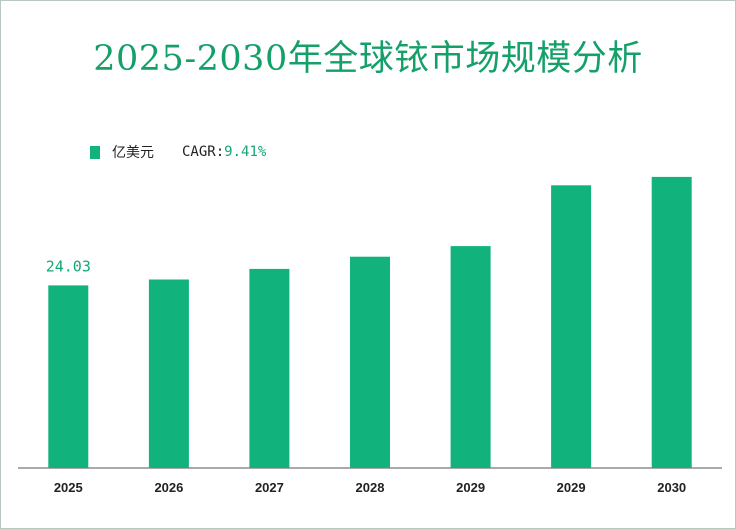 Image resolution: width=736 pixels, height=529 pixels. Describe the element at coordinates (95, 152) in the screenshot. I see `legend-swatch` at that location.